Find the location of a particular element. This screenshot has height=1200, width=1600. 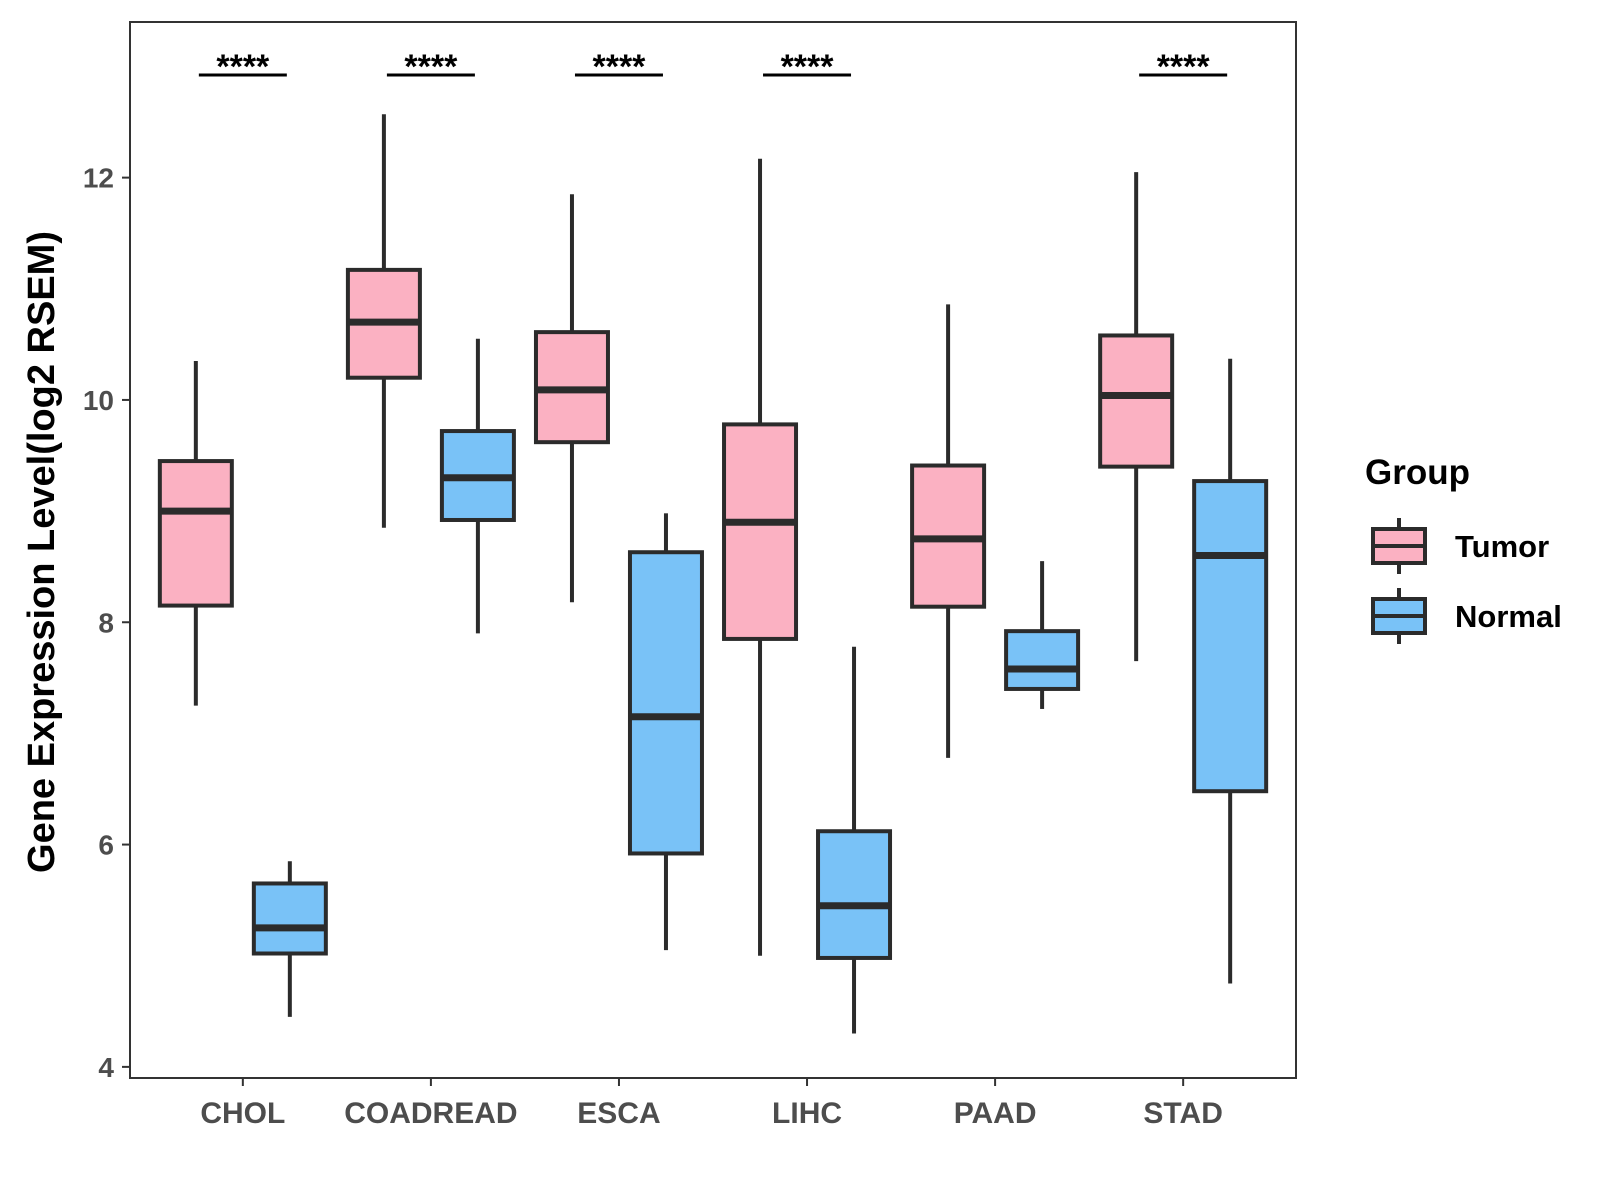

box-normal-esca is located at coordinates (665, 732).